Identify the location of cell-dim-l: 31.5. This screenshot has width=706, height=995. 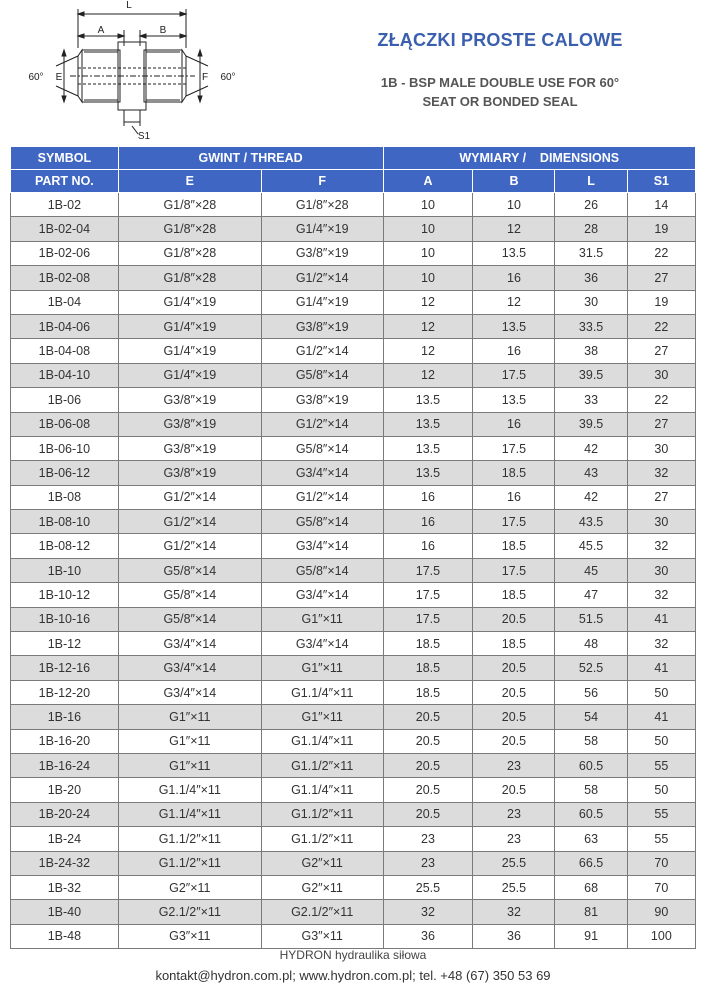
(591, 253).